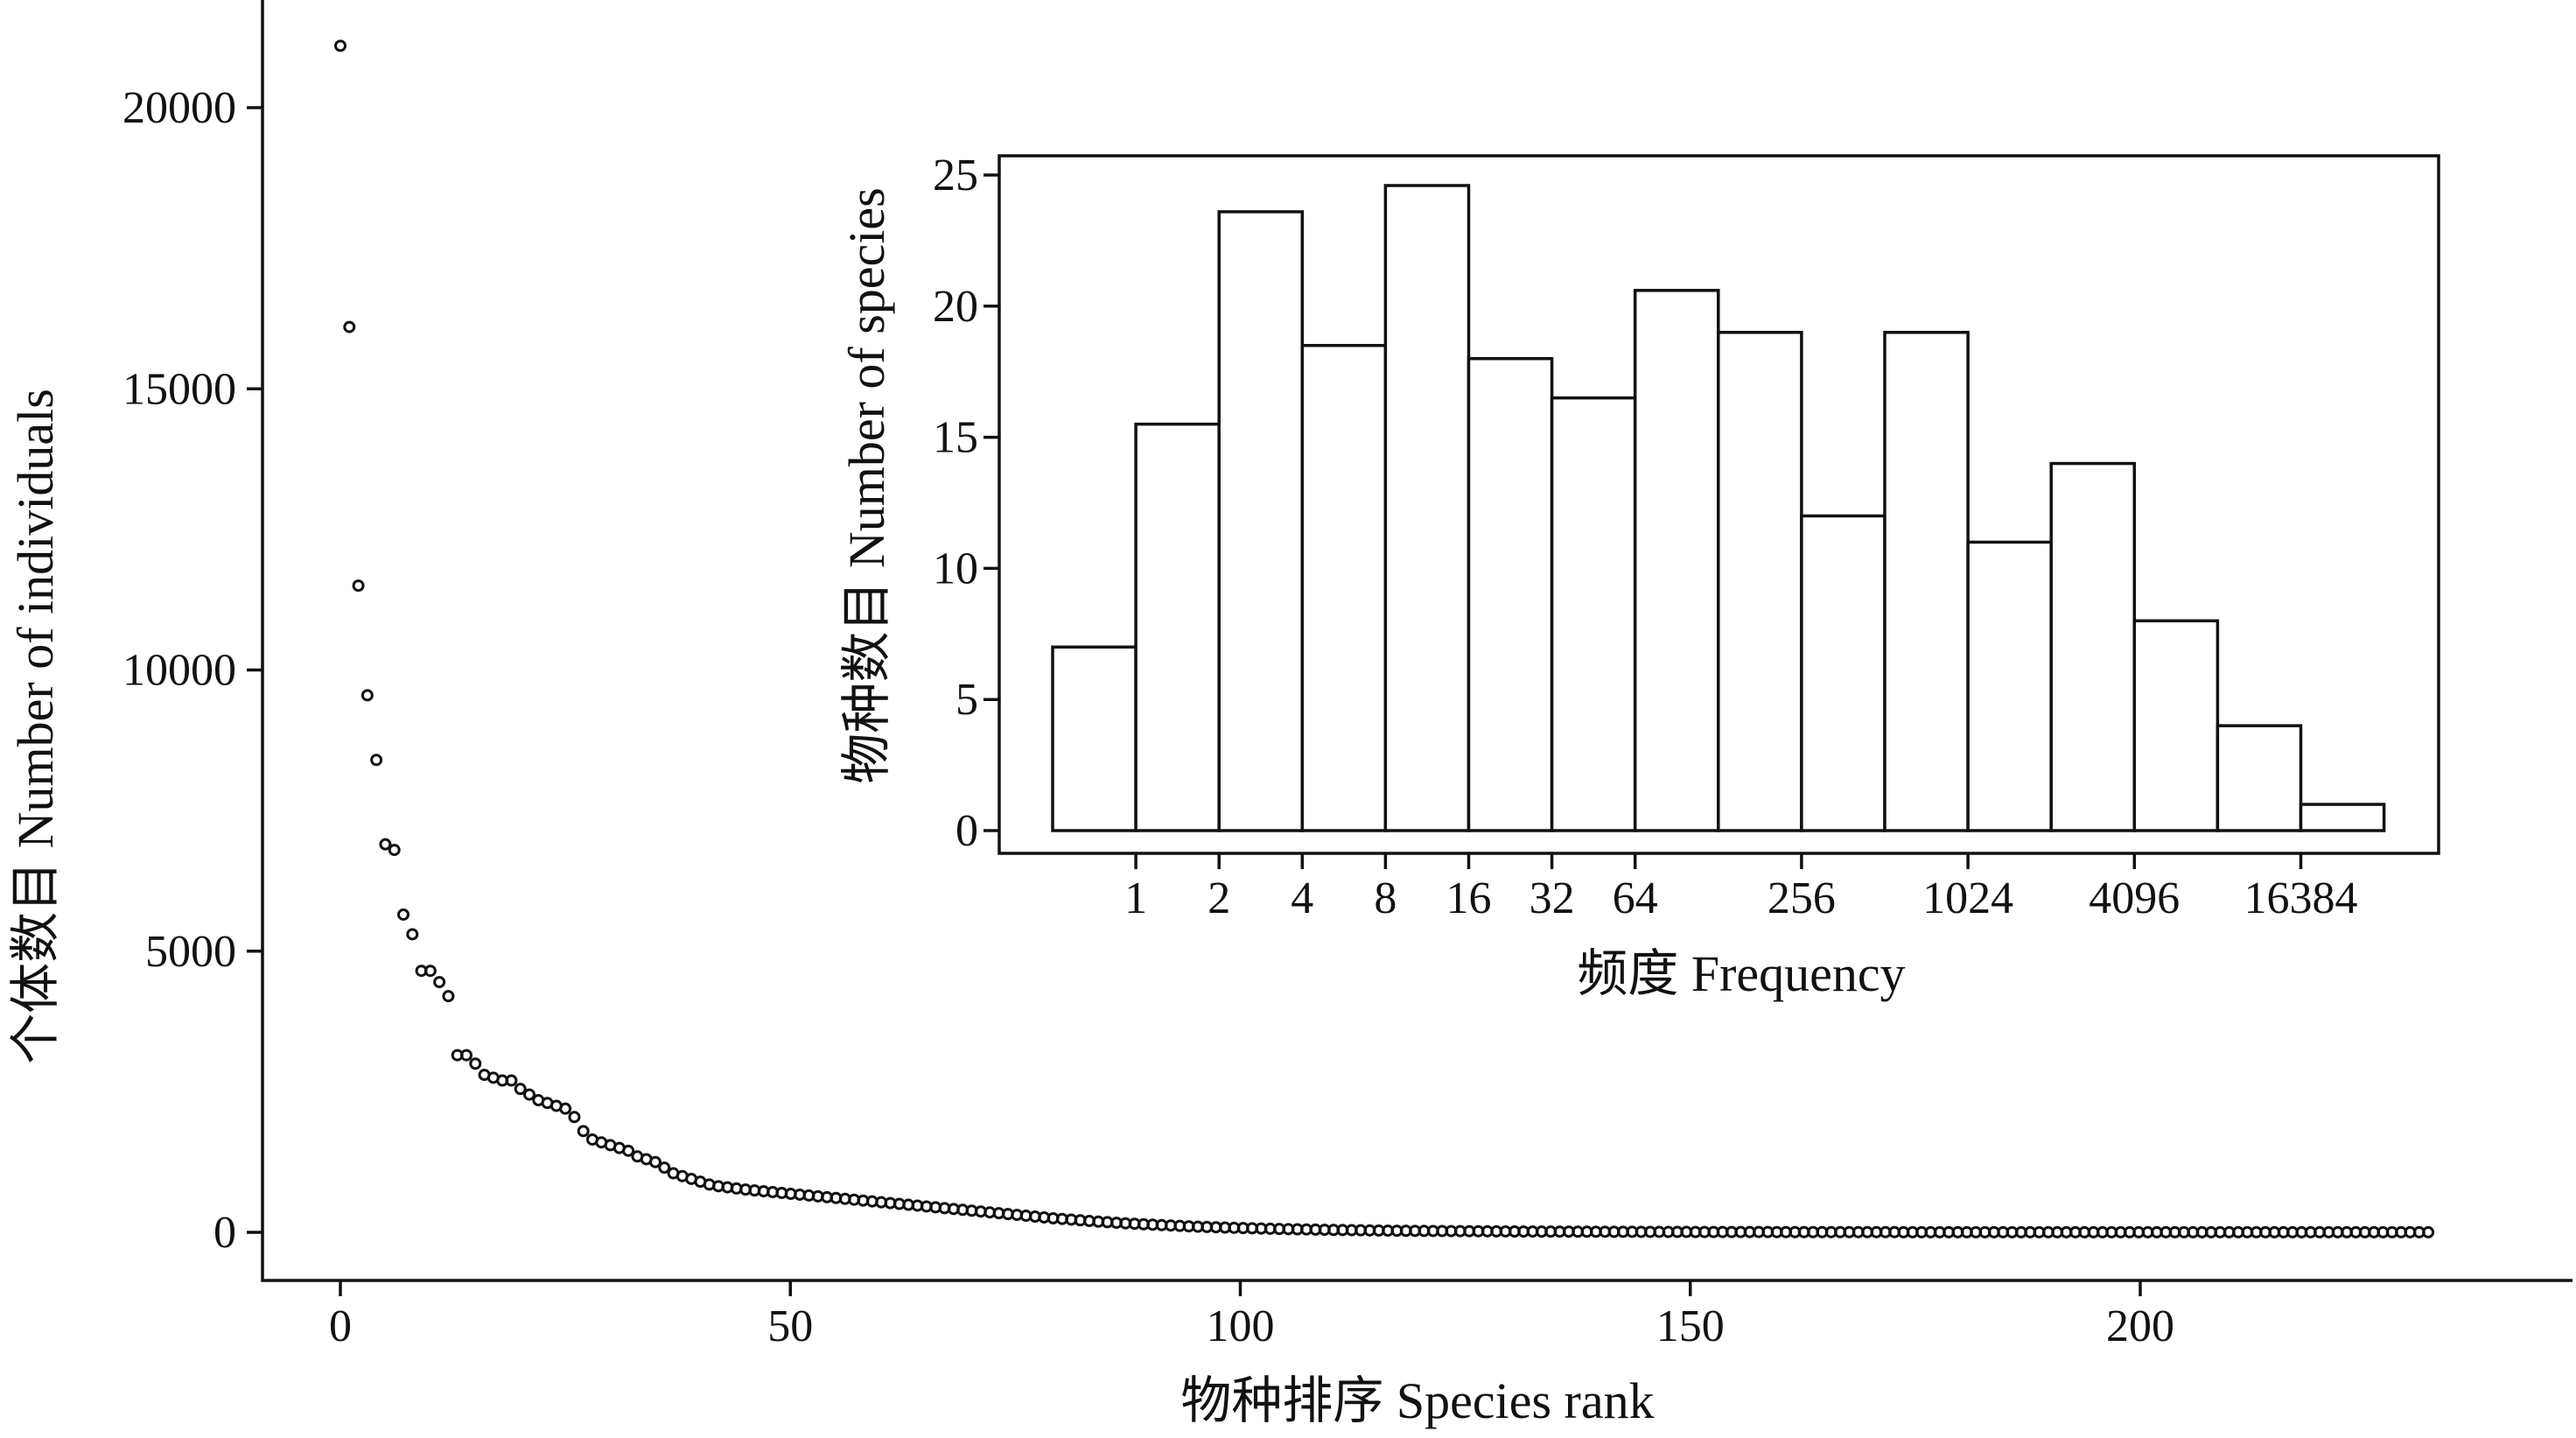 This screenshot has width=2576, height=1438. What do you see at coordinates (179, 671) in the screenshot?
I see `main-y-tick-label: 10000` at bounding box center [179, 671].